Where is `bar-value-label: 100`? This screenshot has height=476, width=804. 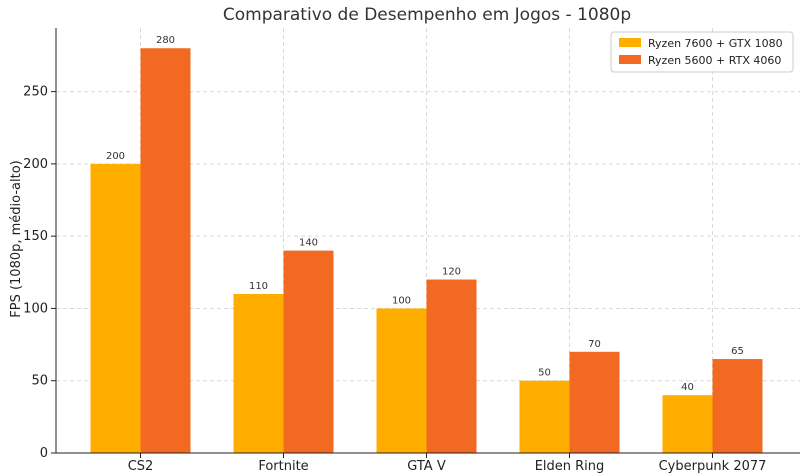 bar-value-label: 100 is located at coordinates (401, 300).